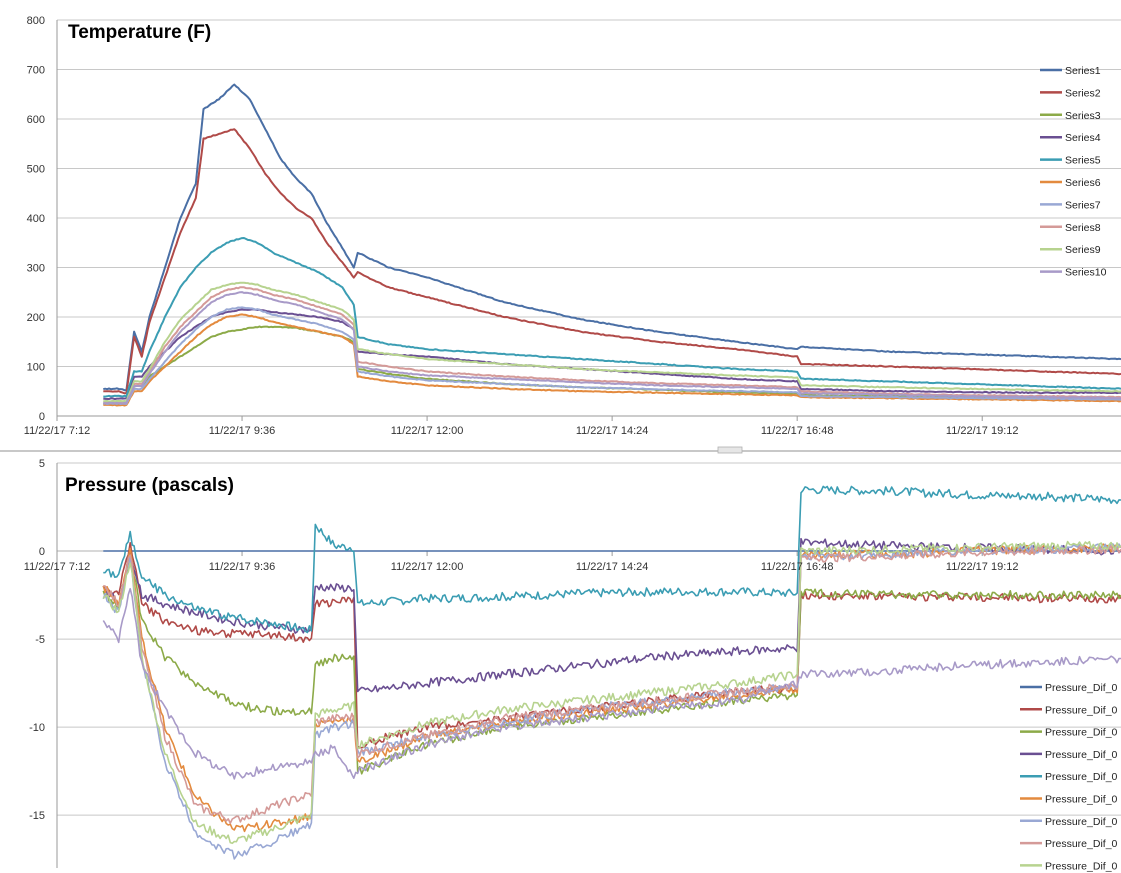  What do you see at coordinates (57, 567) in the screenshot?
I see `pres-x-tick-label: 11/22/17 7:12` at bounding box center [57, 567].